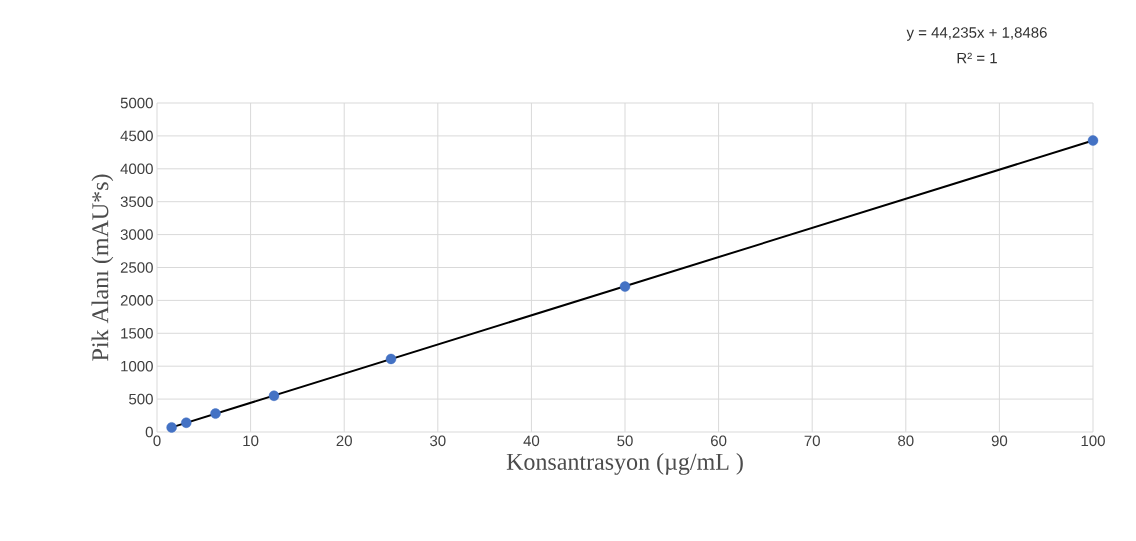  What do you see at coordinates (999, 441) in the screenshot?
I see `x-tick-label: 90` at bounding box center [999, 441].